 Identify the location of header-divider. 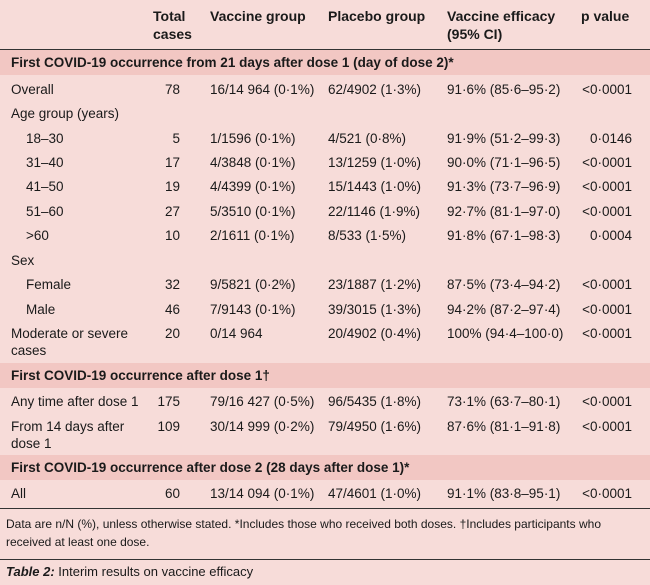
(325, 49).